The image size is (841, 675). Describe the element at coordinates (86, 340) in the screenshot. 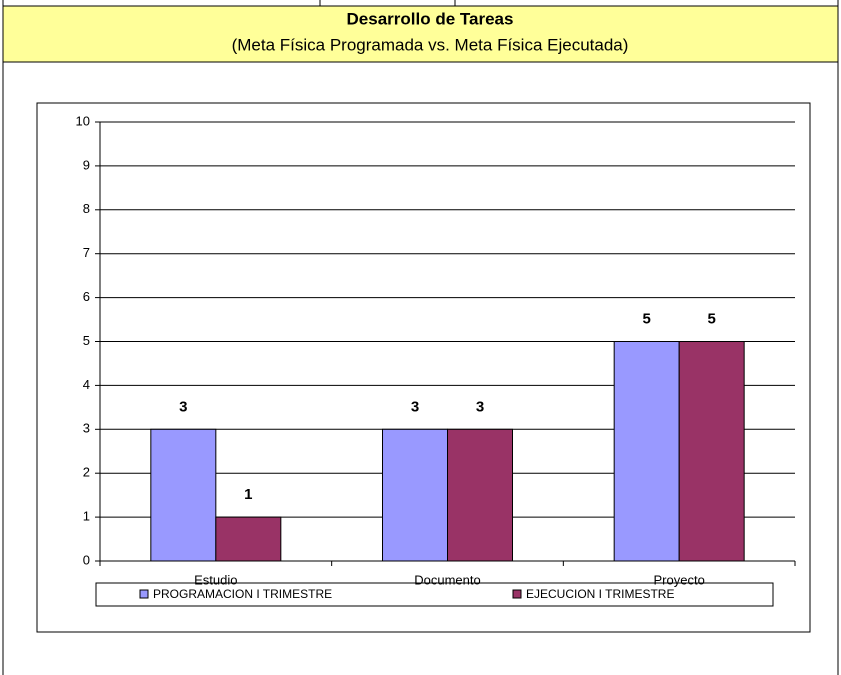

I see `y-tick-label: 5` at that location.